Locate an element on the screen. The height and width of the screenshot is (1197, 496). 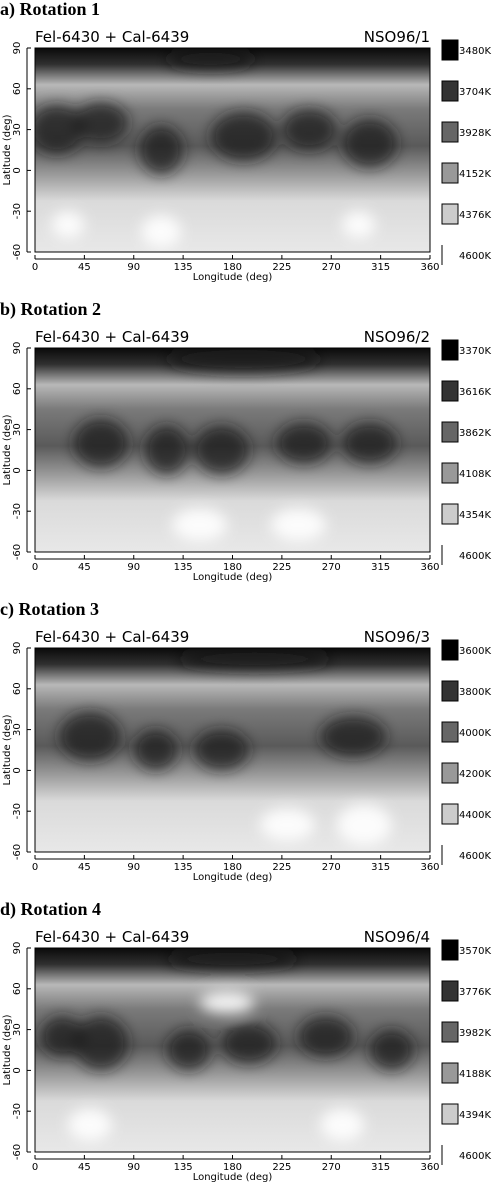
legend-label: 4000K is located at coordinates (475, 733).